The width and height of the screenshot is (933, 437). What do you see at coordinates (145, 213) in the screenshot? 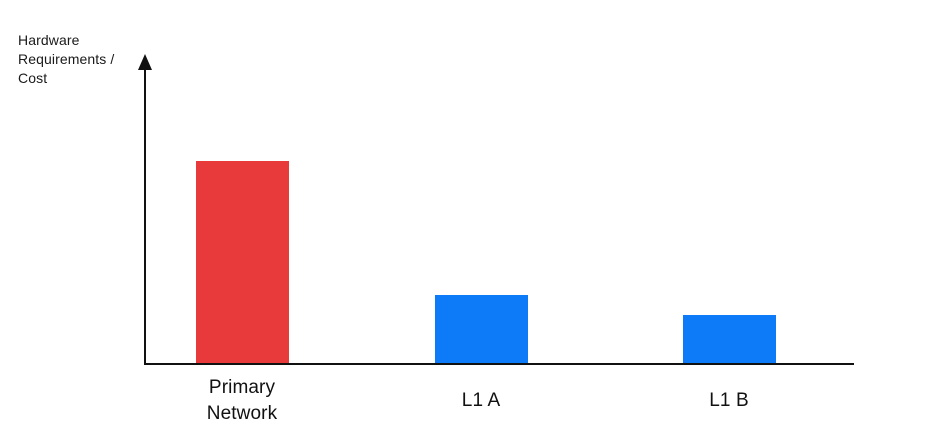
I see `y-axis-line` at bounding box center [145, 213].